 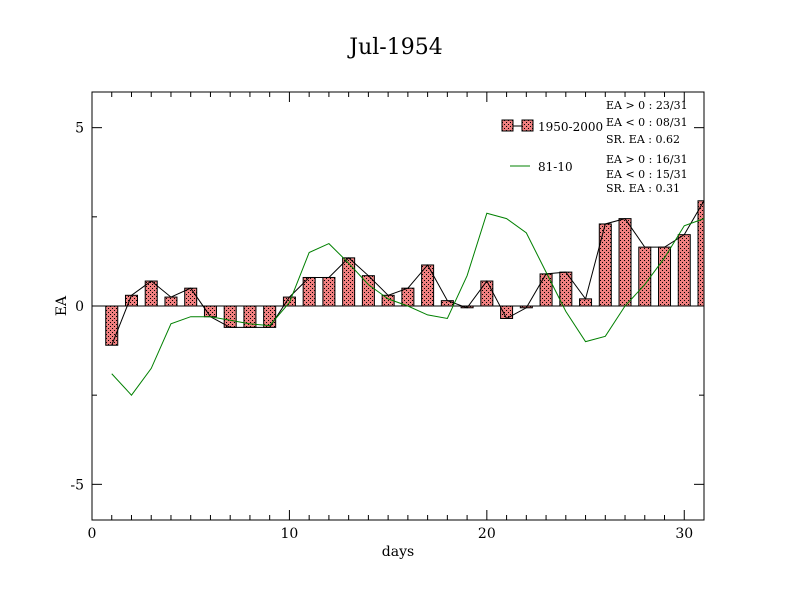 What do you see at coordinates (290, 534) in the screenshot?
I see `x-tick-label-10: 10` at bounding box center [290, 534].